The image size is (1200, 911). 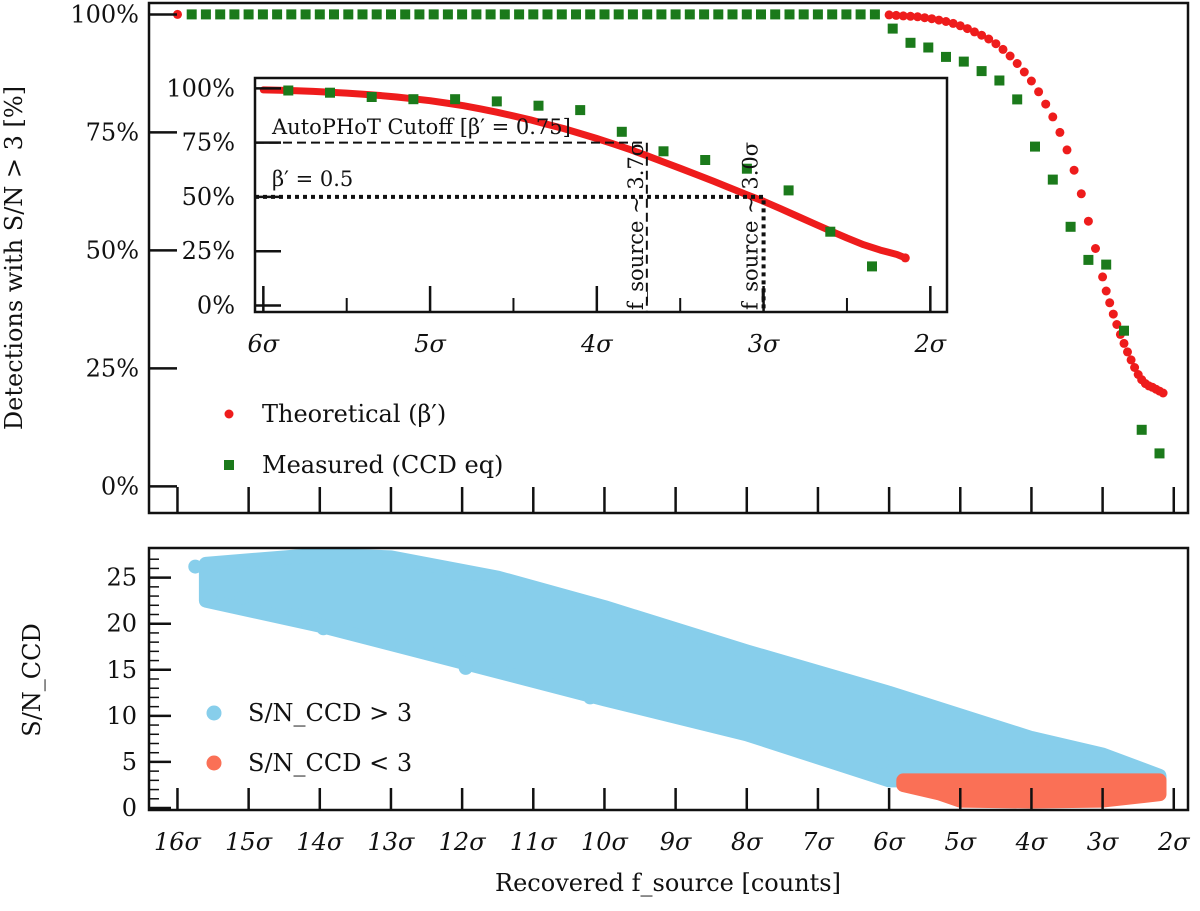 I want to click on y-tick-label: 75%, so click(x=112, y=132).